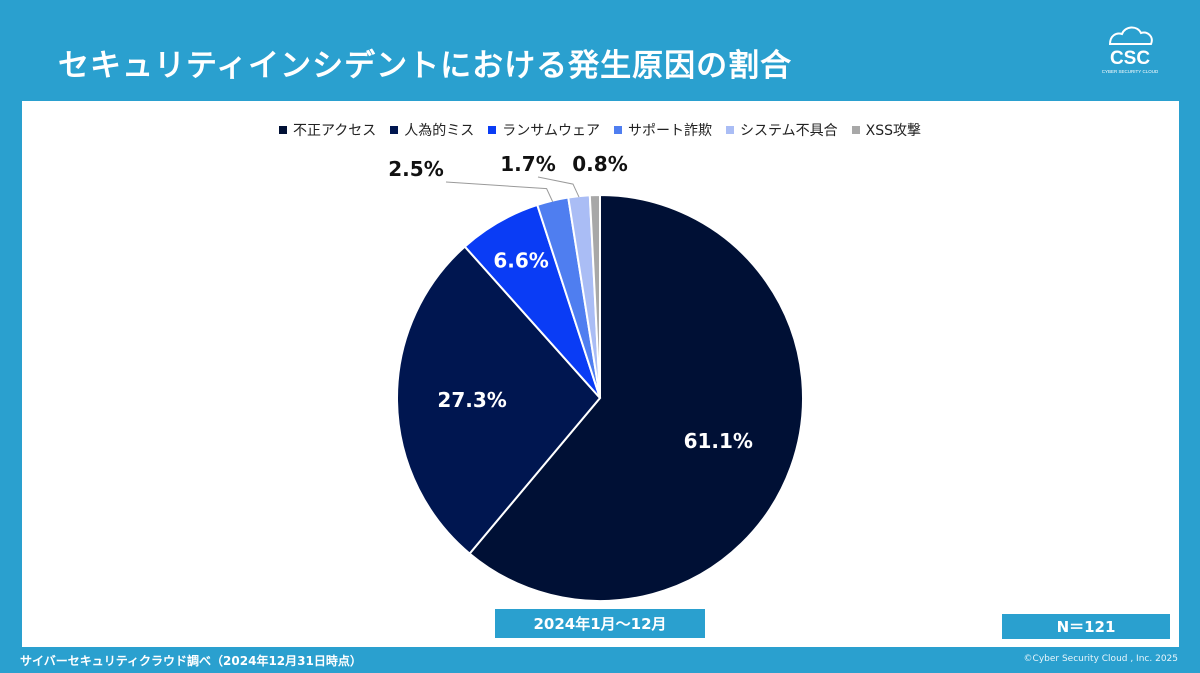  What do you see at coordinates (551, 131) in the screenshot?
I see `legend-label: ランサムウェア` at bounding box center [551, 131].